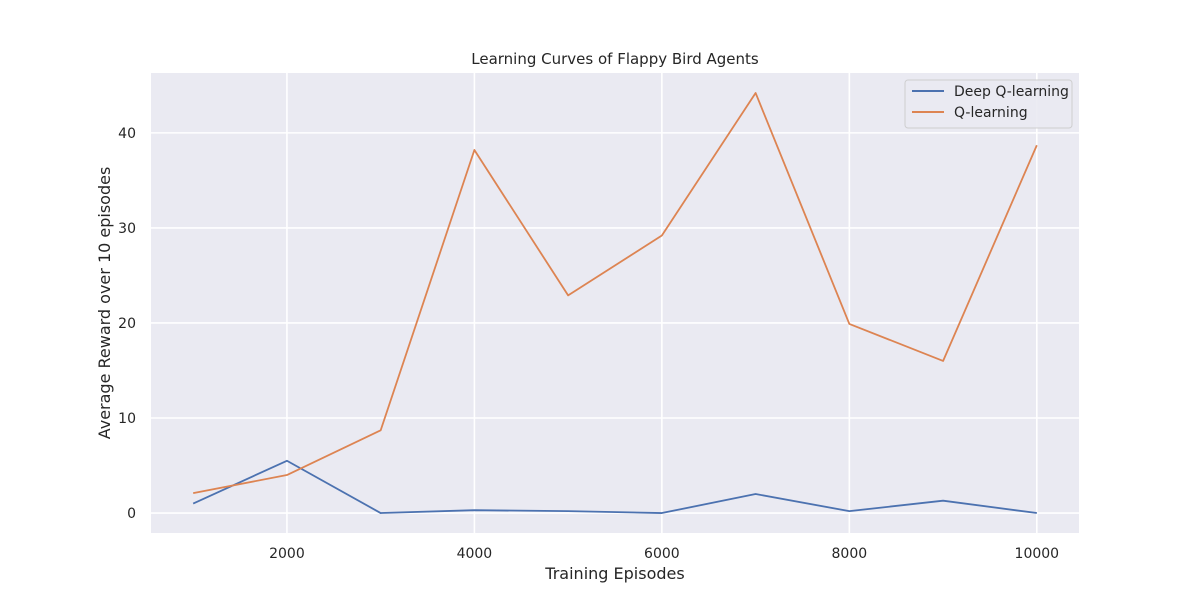 The image size is (1200, 600). Describe the element at coordinates (1037, 554) in the screenshot. I see `x-tick-label: 10000` at that location.